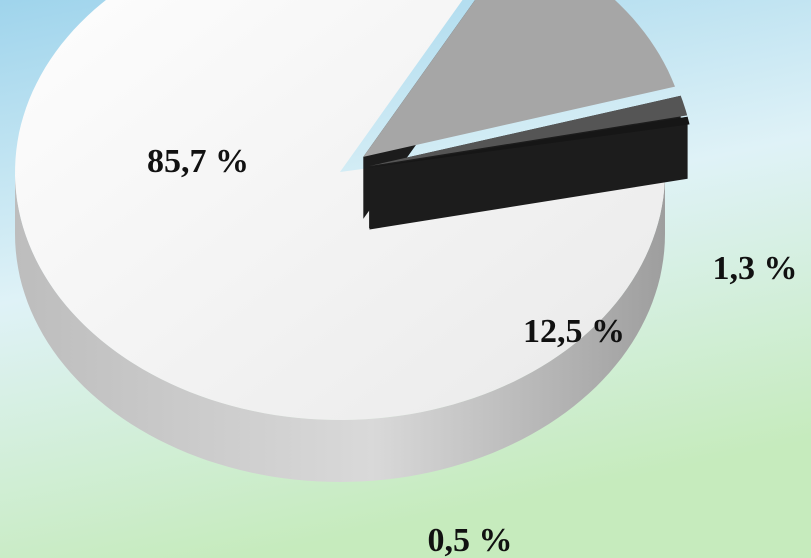 Image resolution: width=811 pixels, height=558 pixels. Describe the element at coordinates (198, 161) in the screenshot. I see `slice-label-85-7: 85,7 %` at that location.